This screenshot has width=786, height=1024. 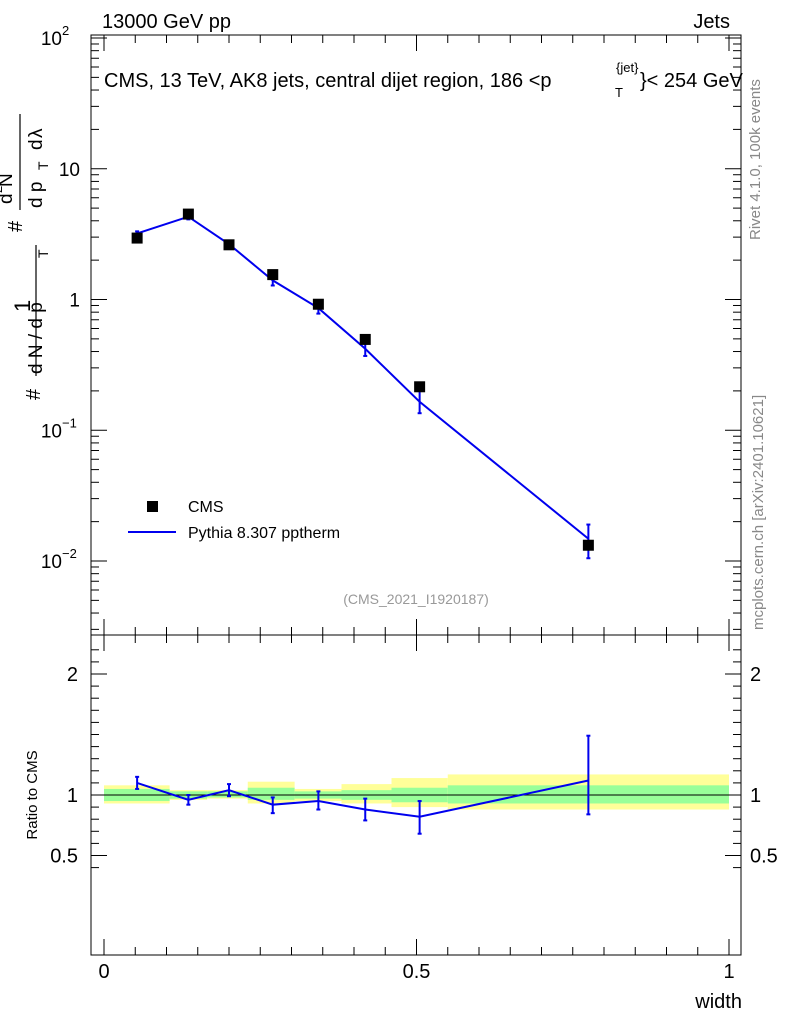 I want to click on ratio-line, so click(x=362, y=798).